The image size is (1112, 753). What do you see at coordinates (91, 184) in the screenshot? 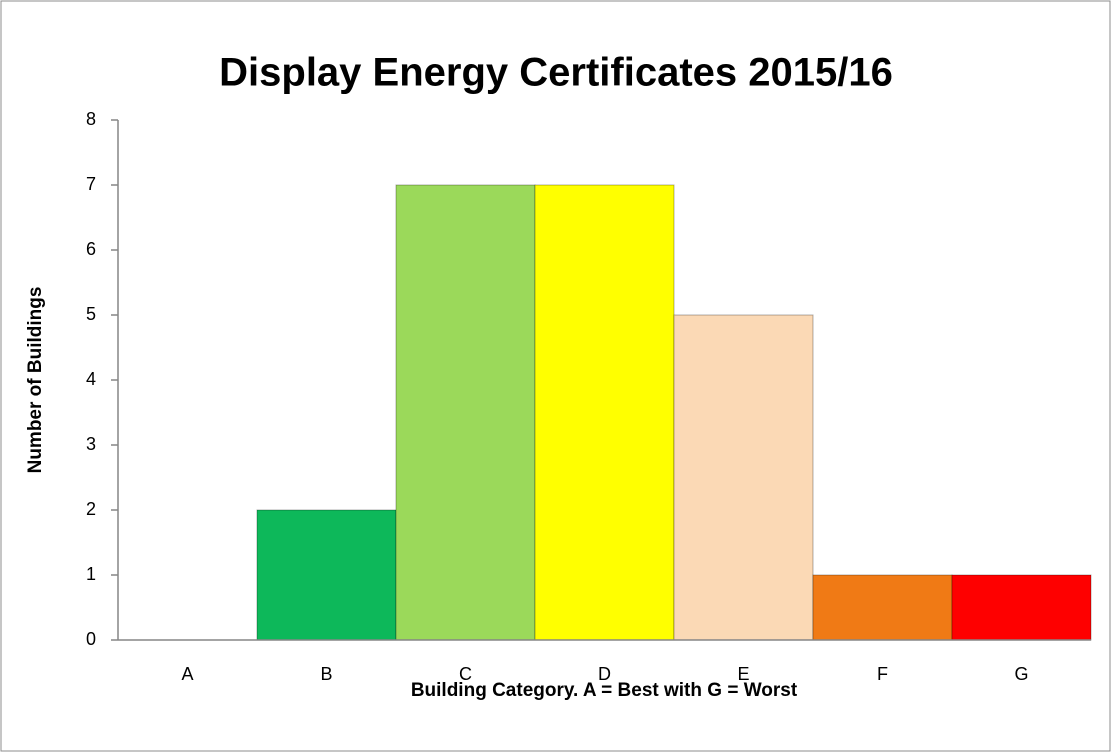
I see `y-tick-label: 7` at bounding box center [91, 184].